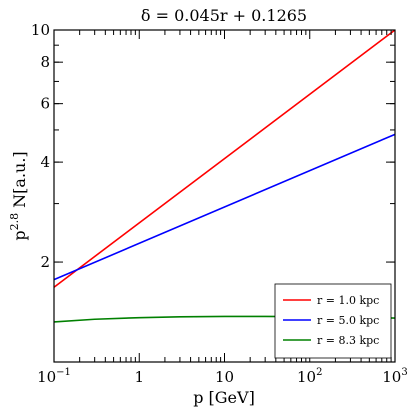 The width and height of the screenshot is (413, 413). What do you see at coordinates (45, 104) in the screenshot?
I see `y-tick-label: 6` at bounding box center [45, 104].